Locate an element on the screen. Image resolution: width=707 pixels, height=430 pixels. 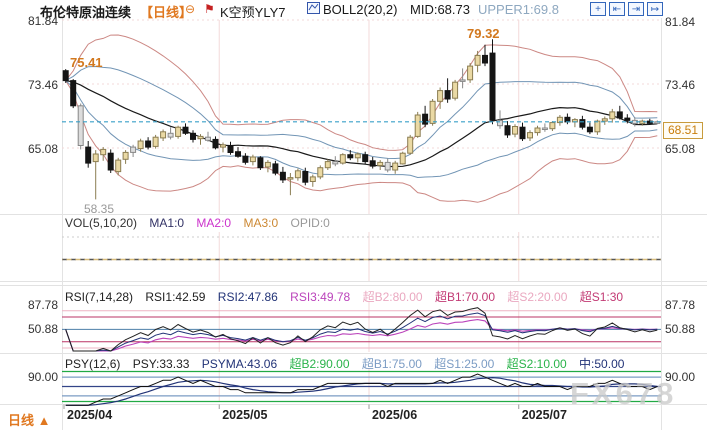
collapse-icon: ⊖ is located at coordinates (190, 9).